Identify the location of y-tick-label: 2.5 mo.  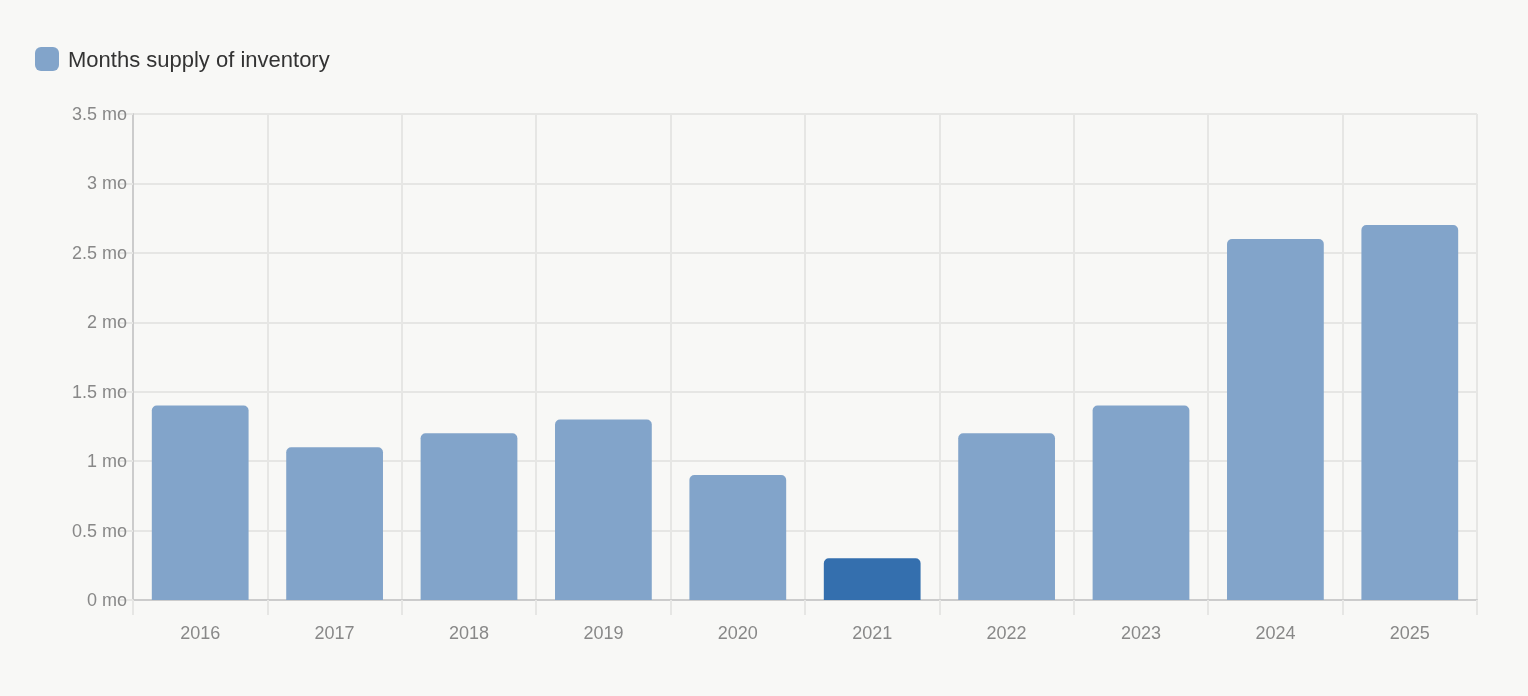
(99, 252).